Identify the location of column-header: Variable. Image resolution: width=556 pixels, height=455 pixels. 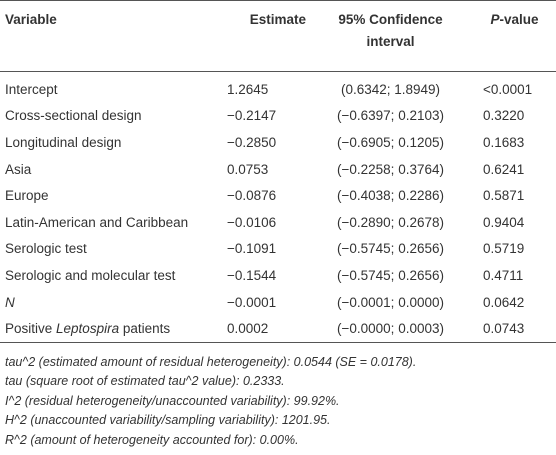
(102, 36).